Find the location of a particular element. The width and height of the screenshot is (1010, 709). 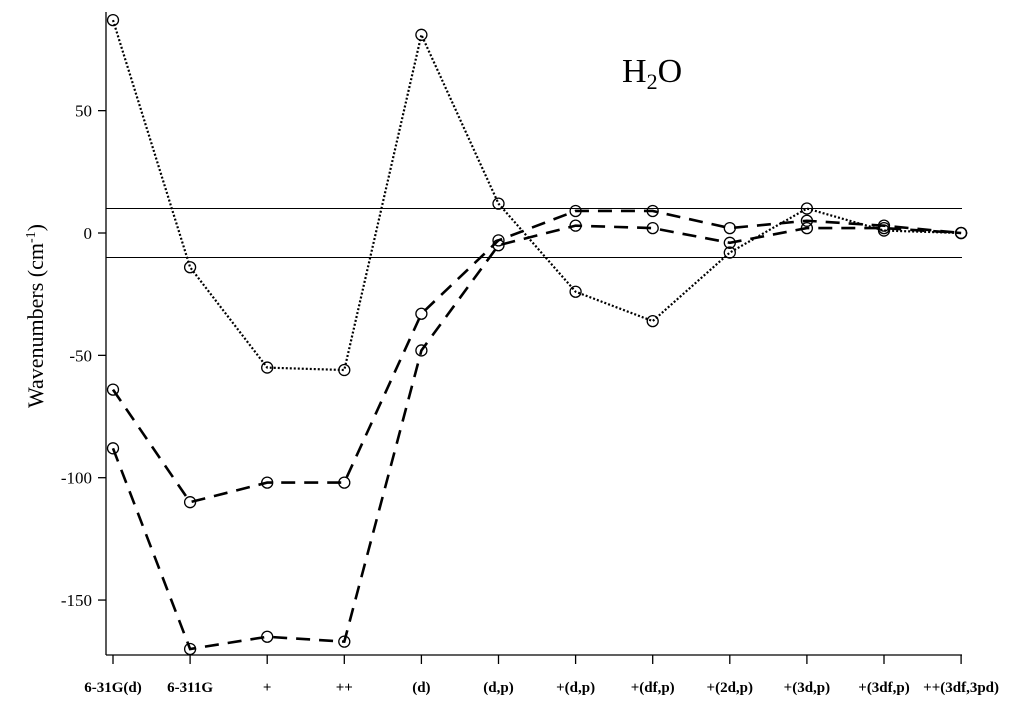

y-tick-label: -150 is located at coordinates (76, 600).